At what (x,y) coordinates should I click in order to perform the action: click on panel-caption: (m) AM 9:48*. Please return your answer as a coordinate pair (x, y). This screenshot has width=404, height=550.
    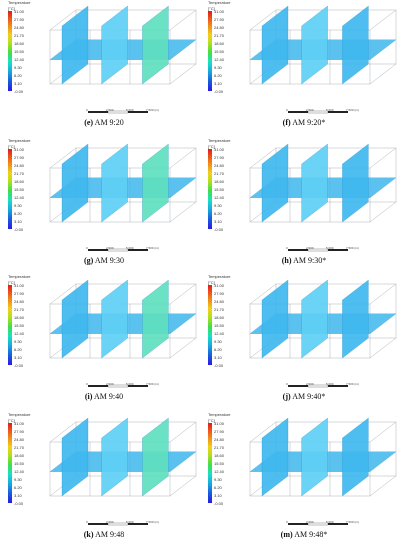
    Looking at the image, I should click on (304, 534).